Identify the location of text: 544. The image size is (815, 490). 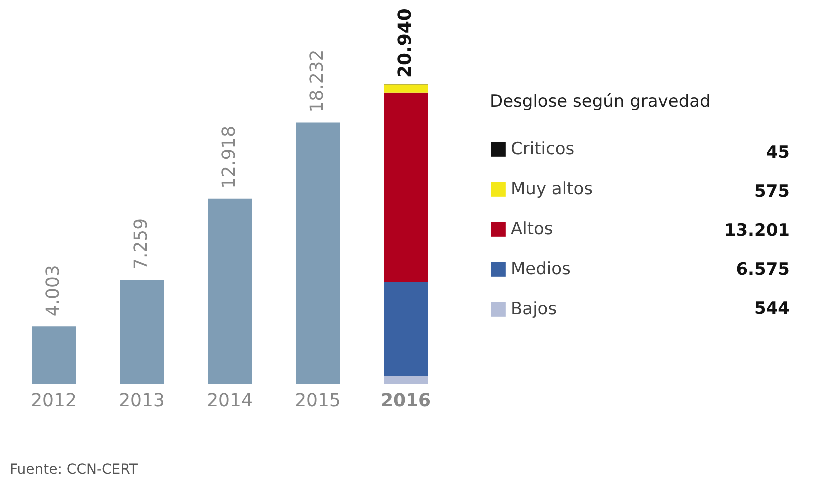
(772, 309).